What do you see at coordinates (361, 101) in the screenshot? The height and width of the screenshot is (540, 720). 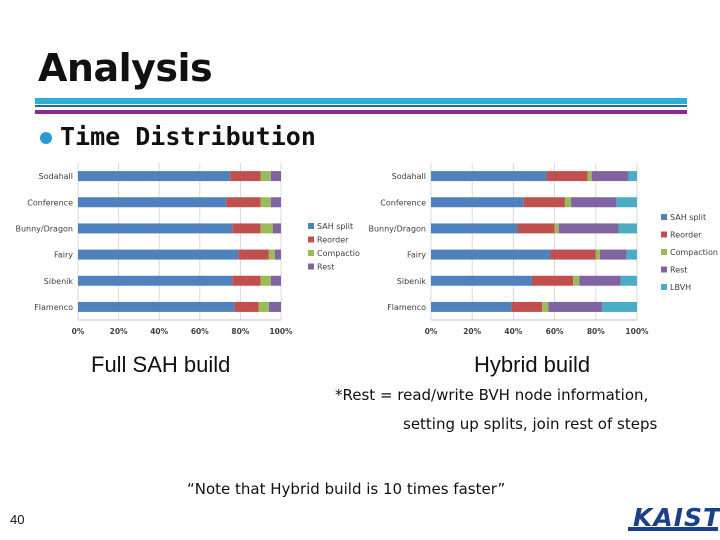 I see `title-rule-blue` at bounding box center [361, 101].